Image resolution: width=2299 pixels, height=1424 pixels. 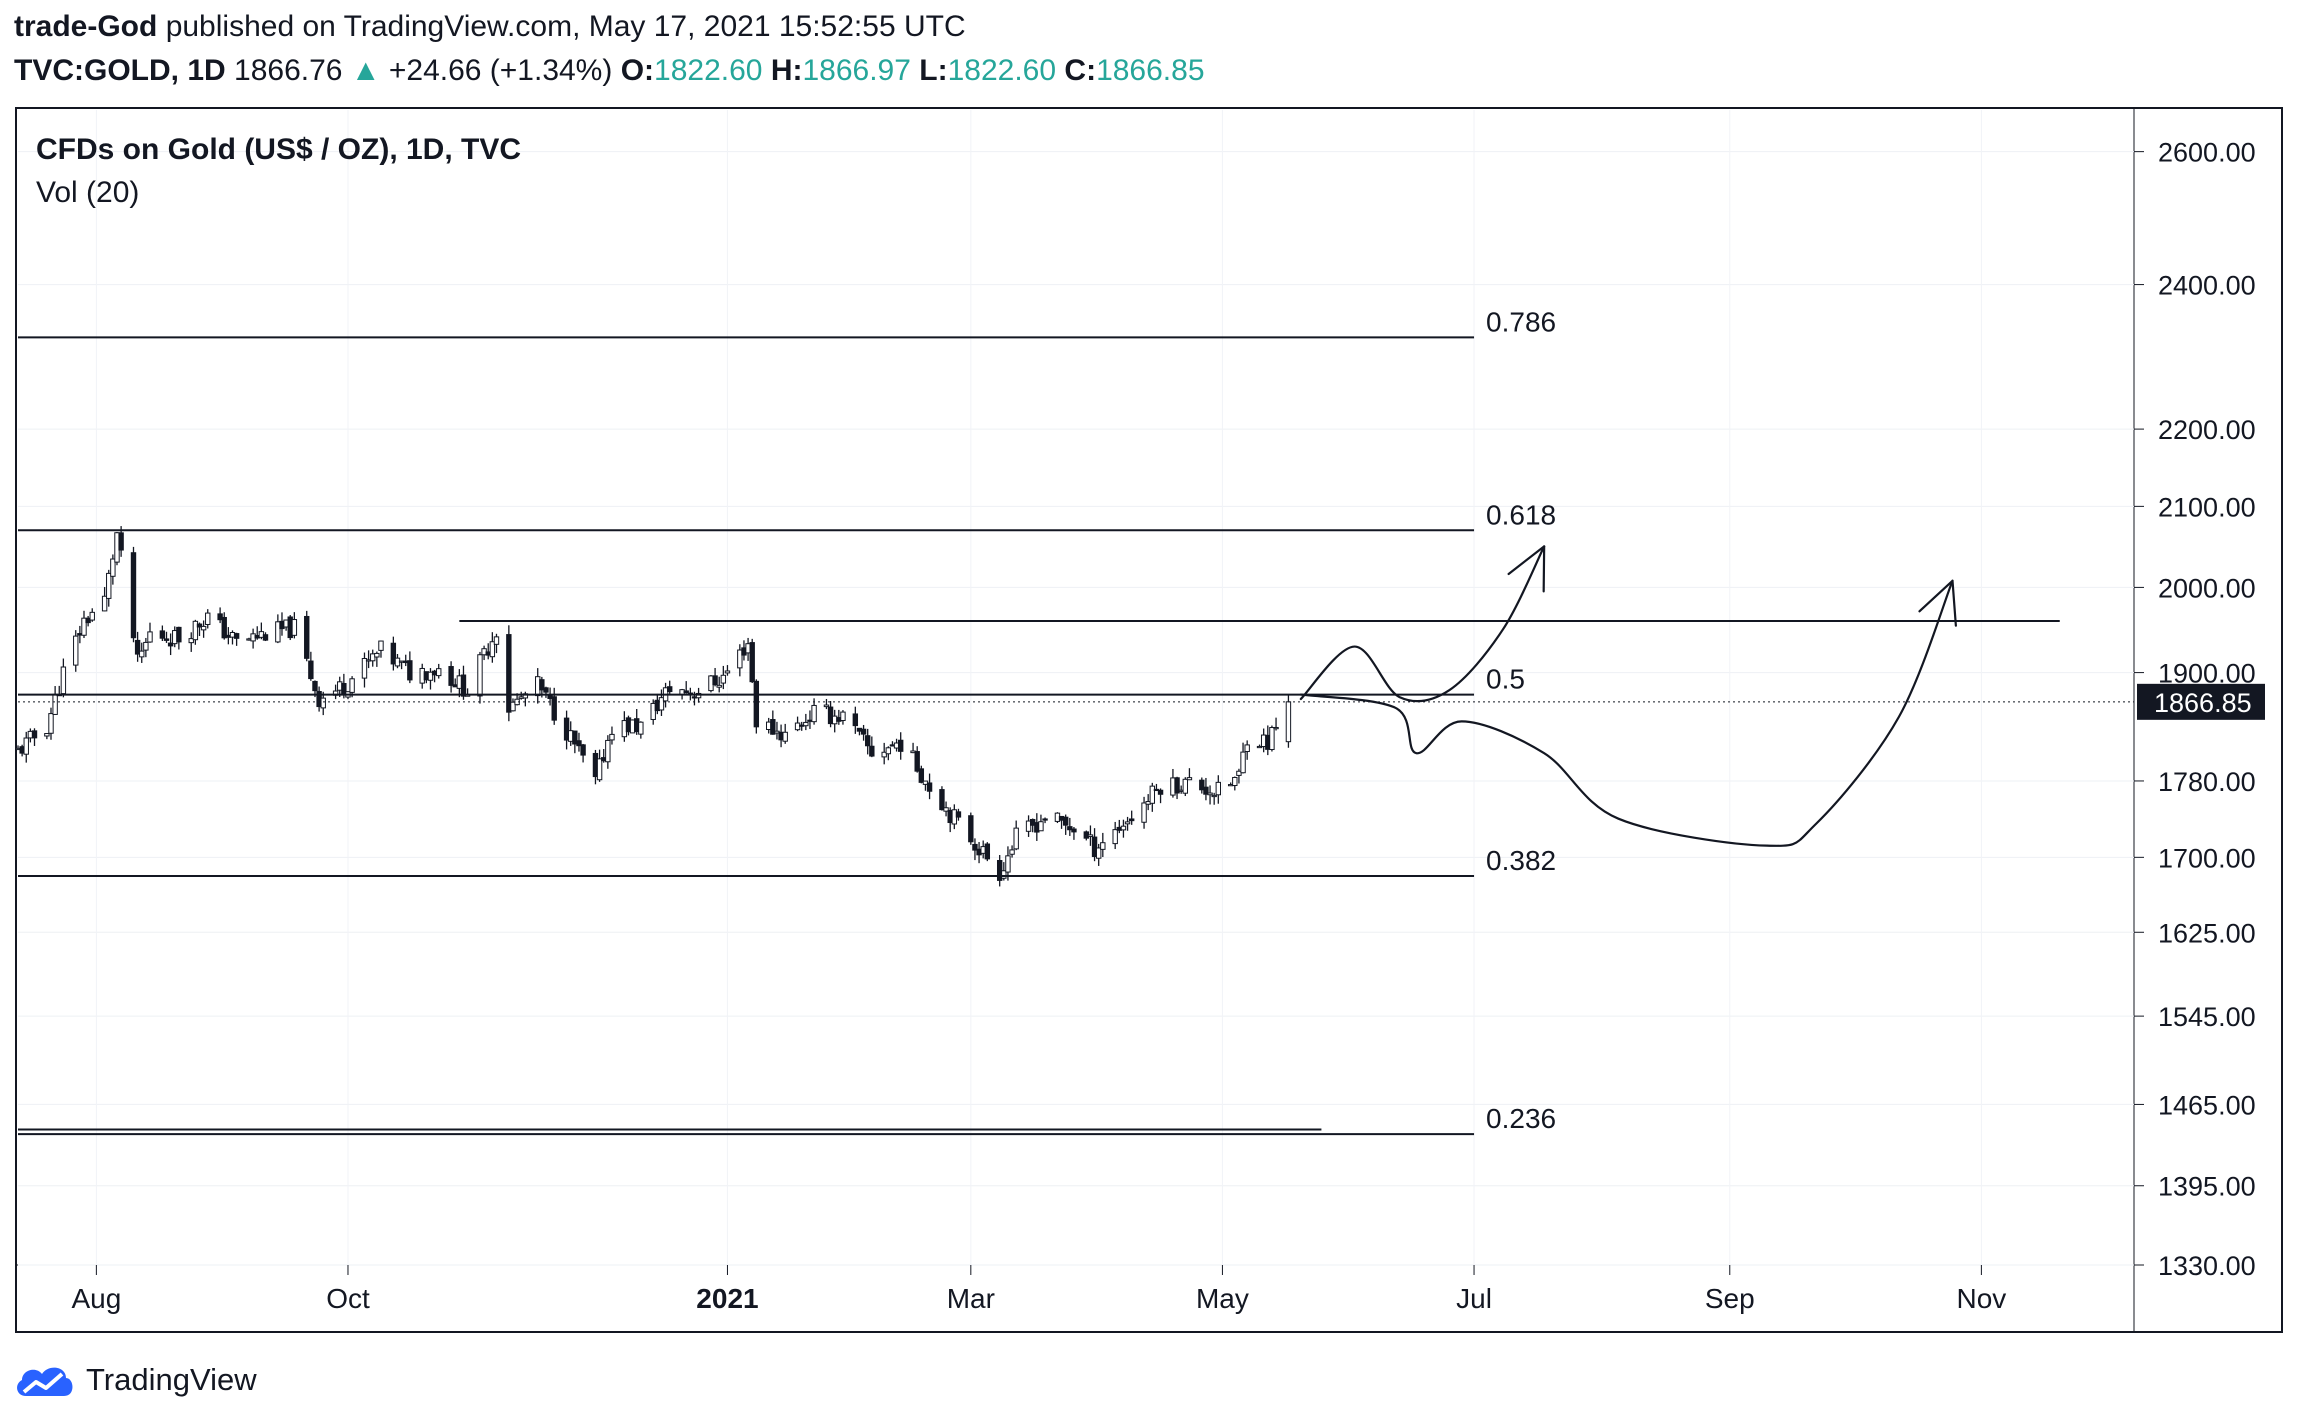 What do you see at coordinates (2207, 588) in the screenshot?
I see `y-tick-label: 2000.00` at bounding box center [2207, 588].